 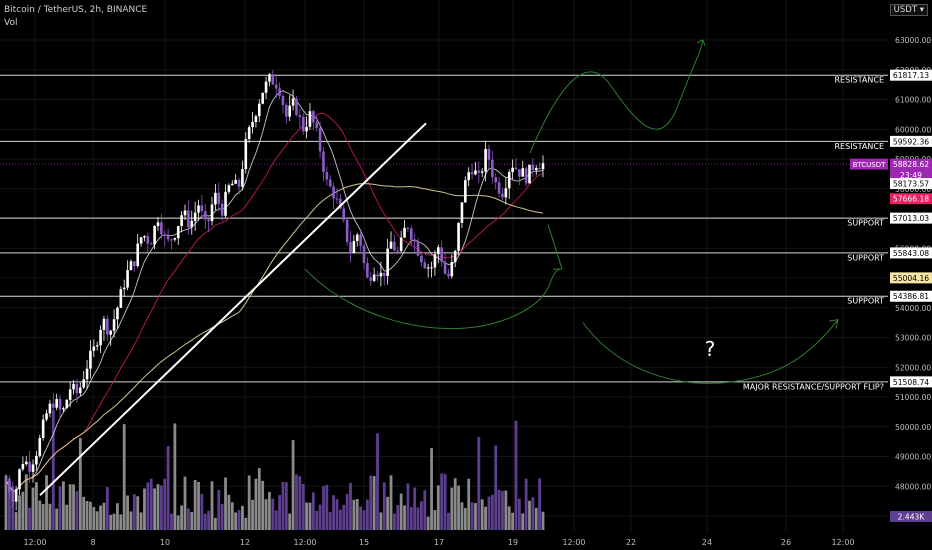 I want to click on volume-indicator-label: Vol, so click(x=11, y=23).